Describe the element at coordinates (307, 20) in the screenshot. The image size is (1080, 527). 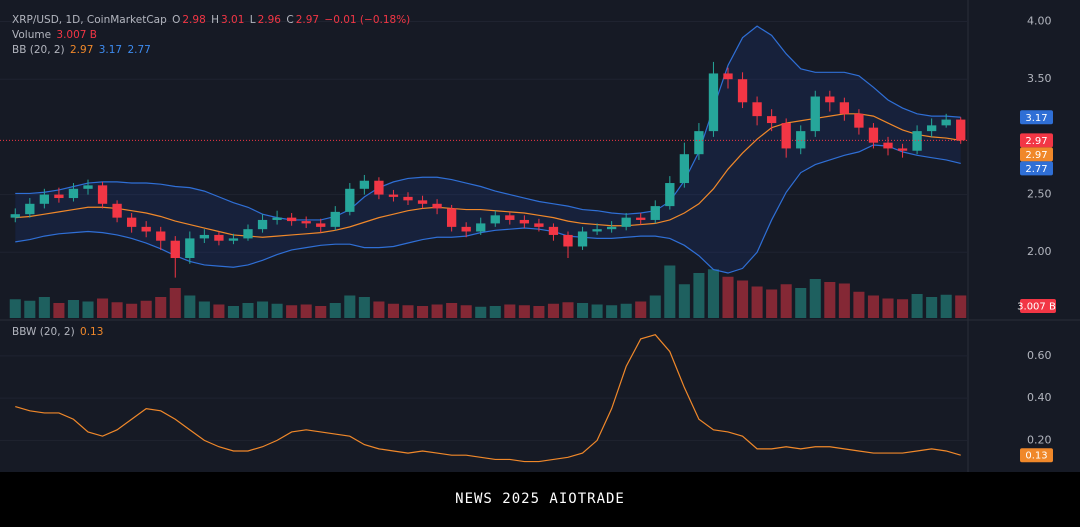
I see `close-value: 2.97` at that location.